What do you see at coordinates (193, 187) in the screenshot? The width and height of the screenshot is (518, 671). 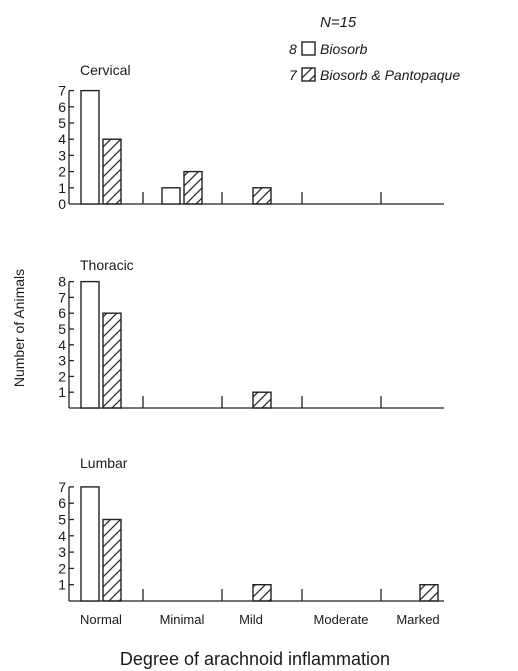 I see `bar-cervical-minimal-biosorb-pantopaque` at bounding box center [193, 187].